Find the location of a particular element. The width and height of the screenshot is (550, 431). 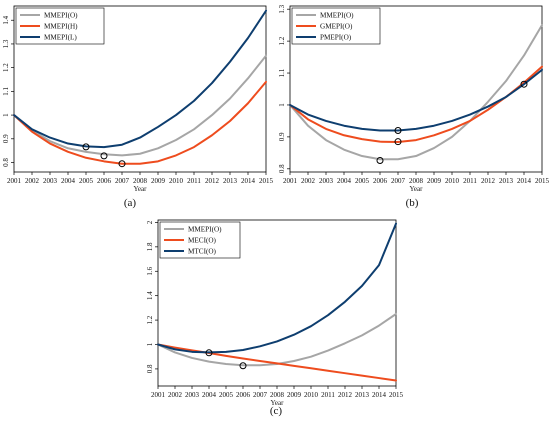

legend: MMEPI(O) GMEPI(O) PMEPI(O) is located at coordinates (336, 26).